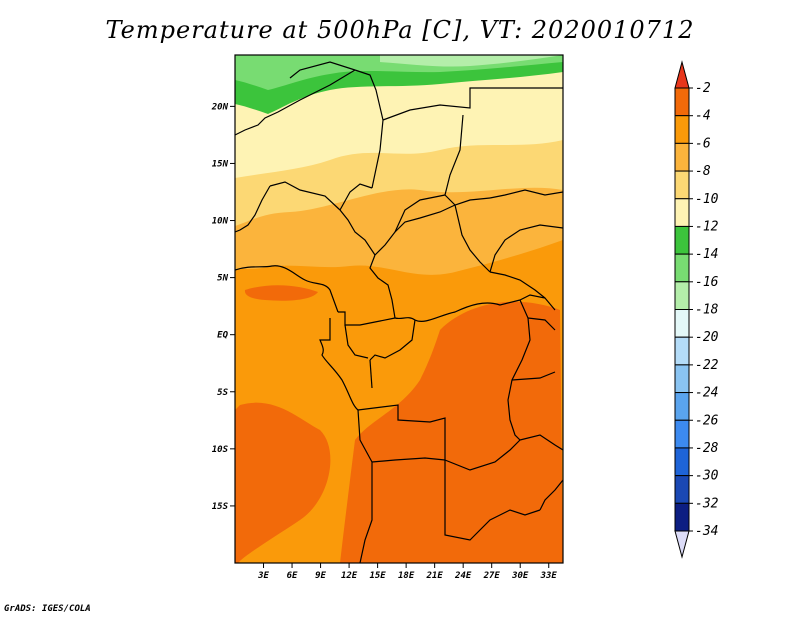 The image size is (800, 618). I want to click on colorbar-label: -26, so click(707, 420).